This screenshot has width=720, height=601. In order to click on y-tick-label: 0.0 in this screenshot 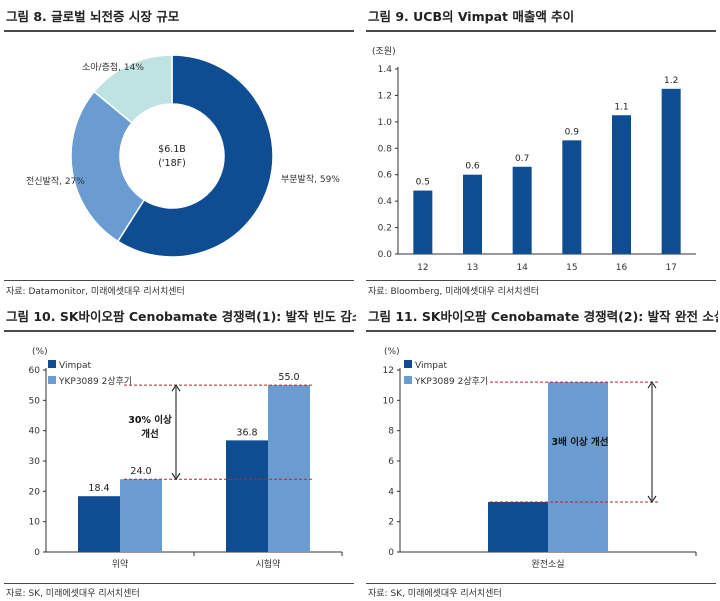, I will do `click(385, 255)`.